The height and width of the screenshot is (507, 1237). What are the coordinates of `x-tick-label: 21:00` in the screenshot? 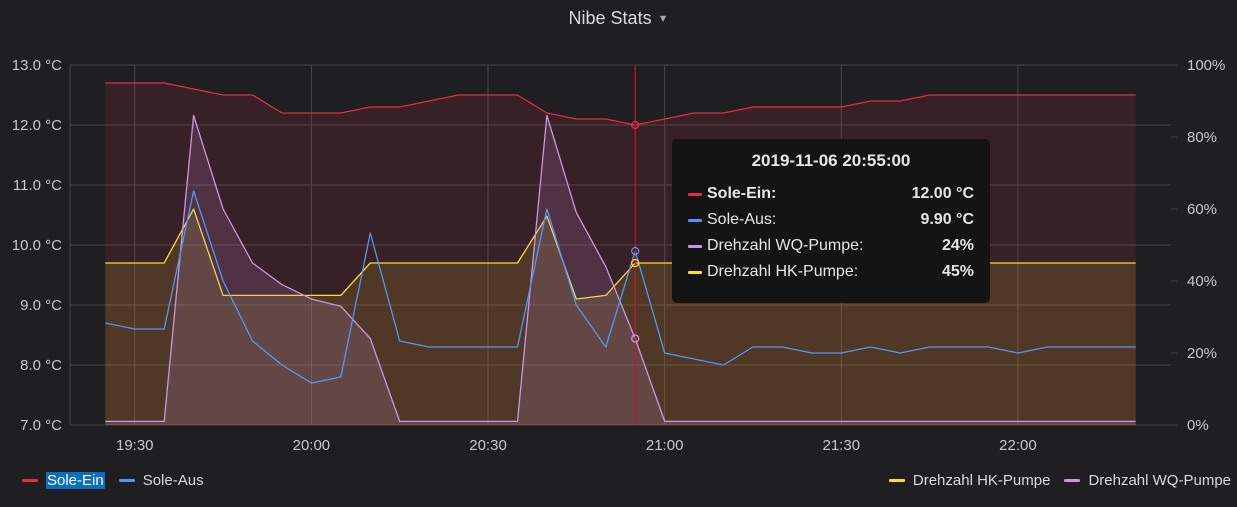 It's located at (665, 445).